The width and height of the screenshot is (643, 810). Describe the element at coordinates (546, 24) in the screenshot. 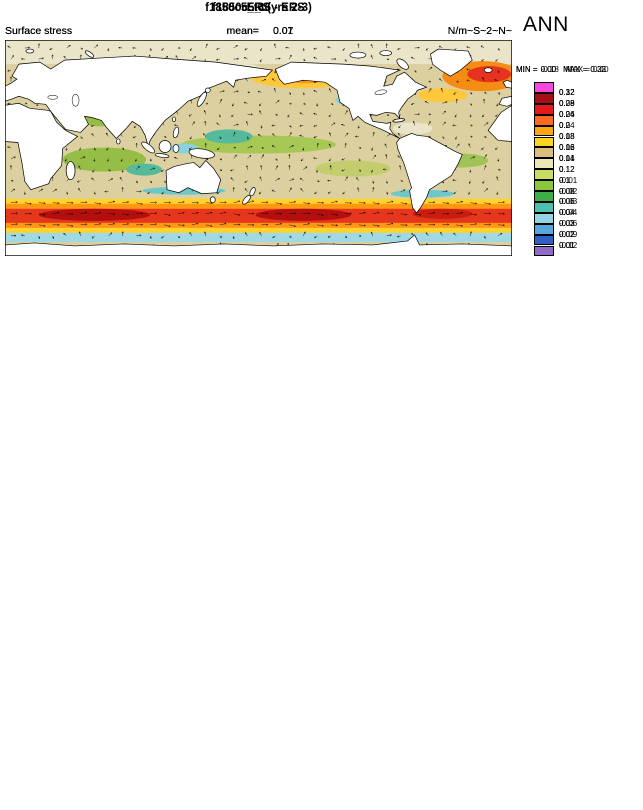

I see `season-label: ANN` at that location.